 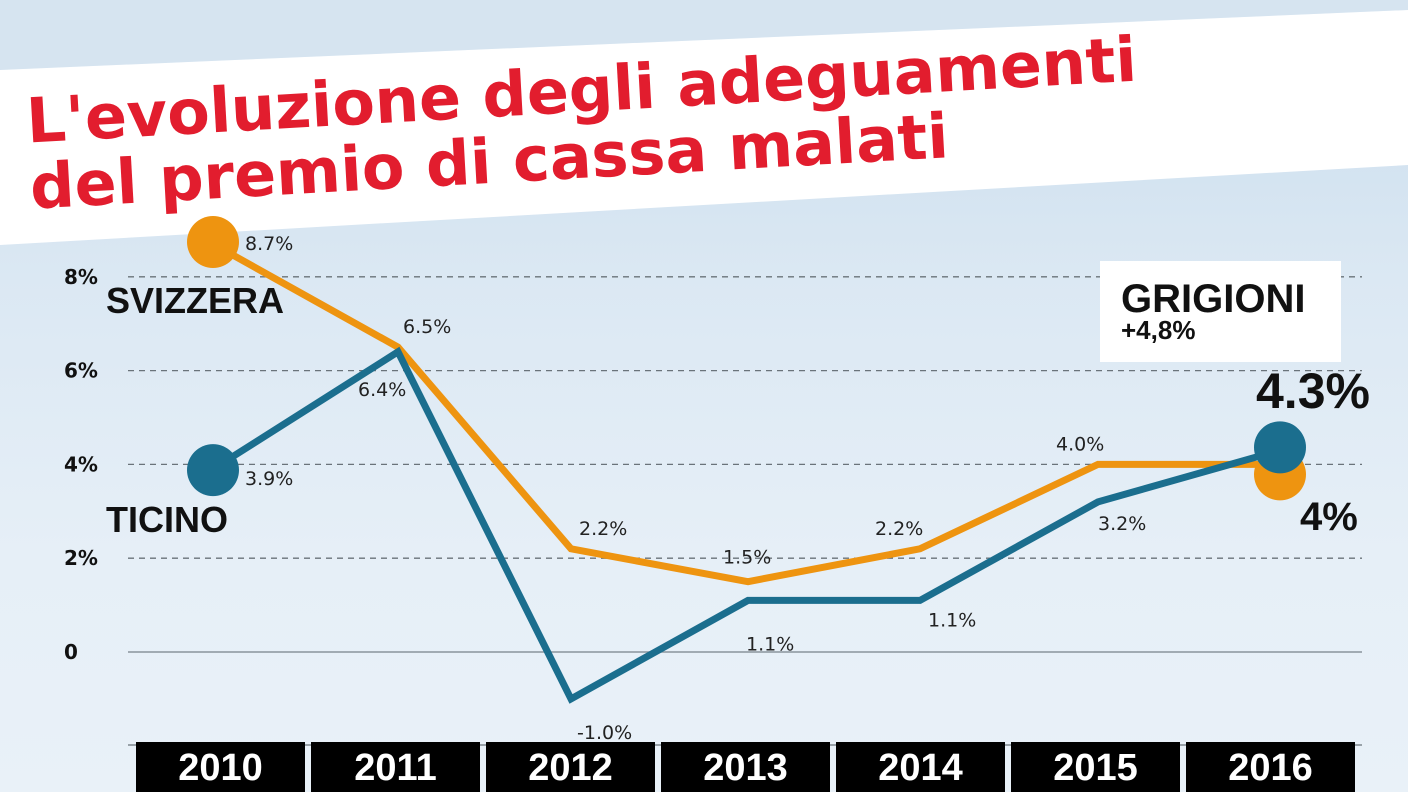 I want to click on marker-ticino-start, so click(x=213, y=470).